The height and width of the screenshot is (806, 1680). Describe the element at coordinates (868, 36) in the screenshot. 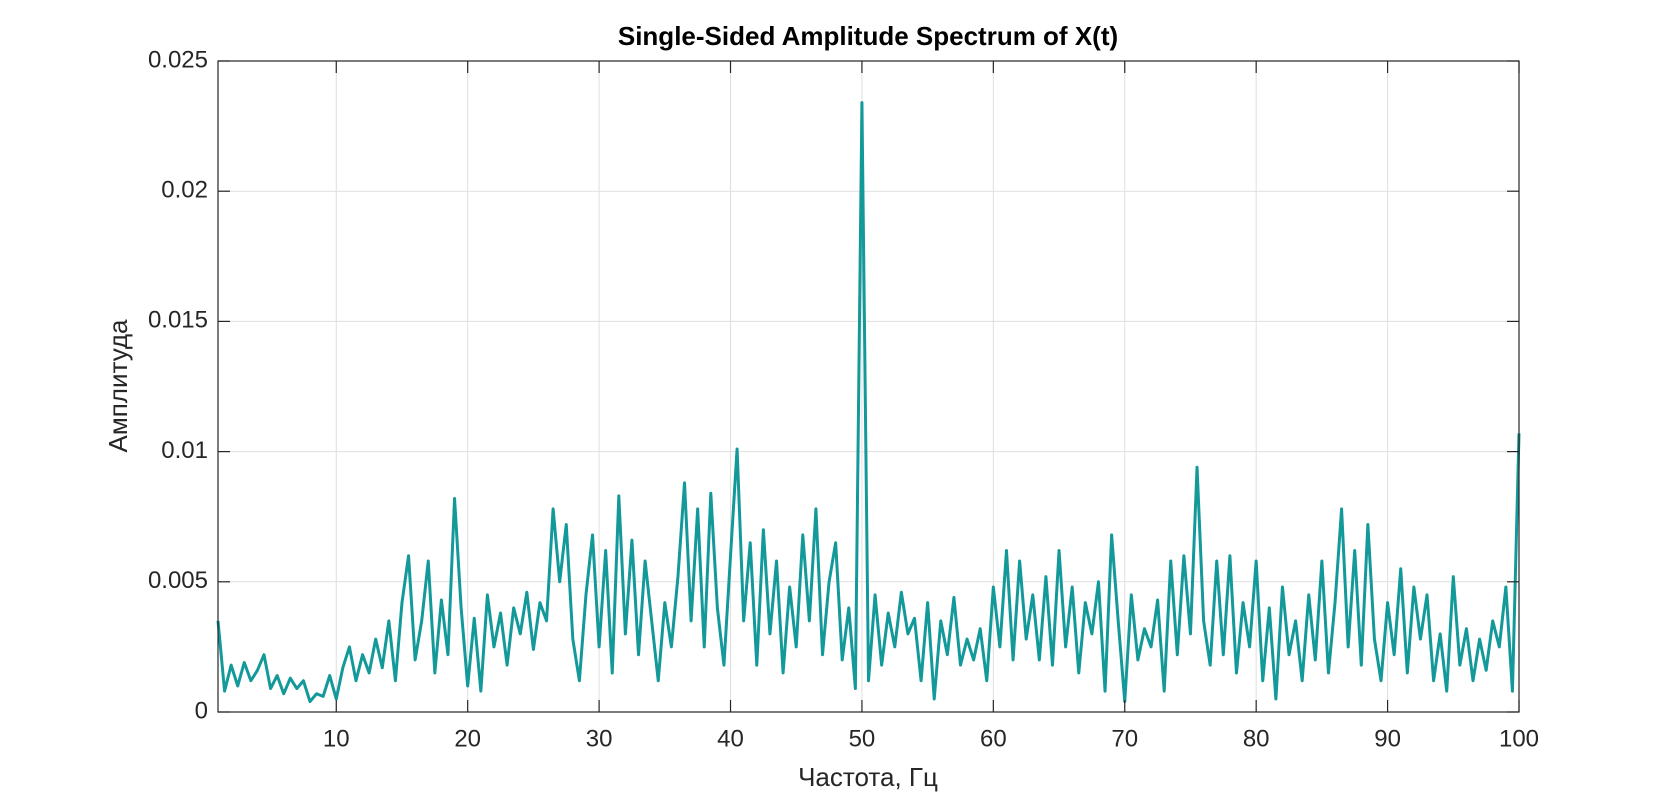

I see `chart-title: Single-Sided Amplitude Spectrum of X(t)` at that location.